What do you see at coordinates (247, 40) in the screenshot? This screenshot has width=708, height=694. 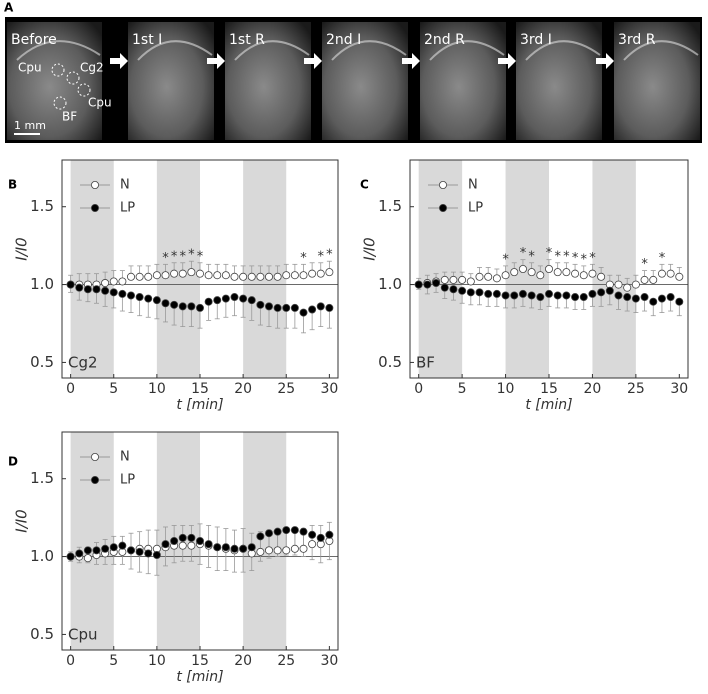 I see `frame-label: 1st R` at bounding box center [247, 40].